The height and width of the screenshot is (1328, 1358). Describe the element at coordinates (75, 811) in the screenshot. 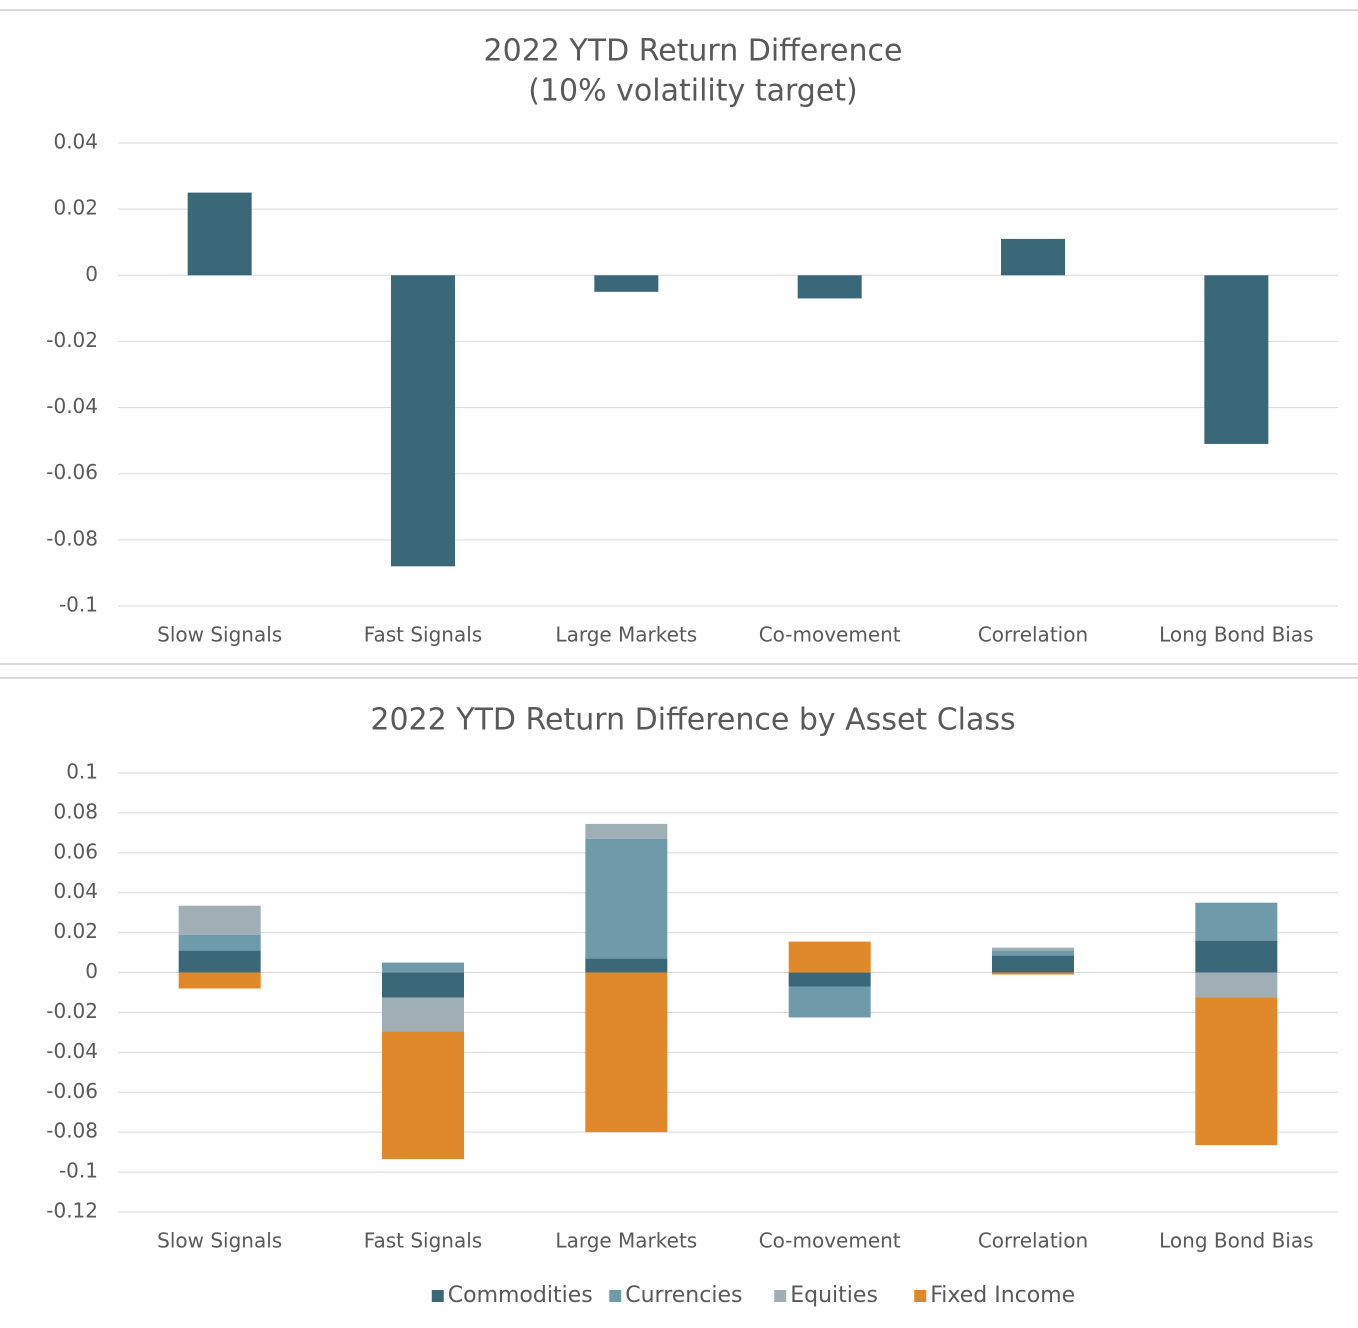

I see `y-tick-label: 0.08` at that location.